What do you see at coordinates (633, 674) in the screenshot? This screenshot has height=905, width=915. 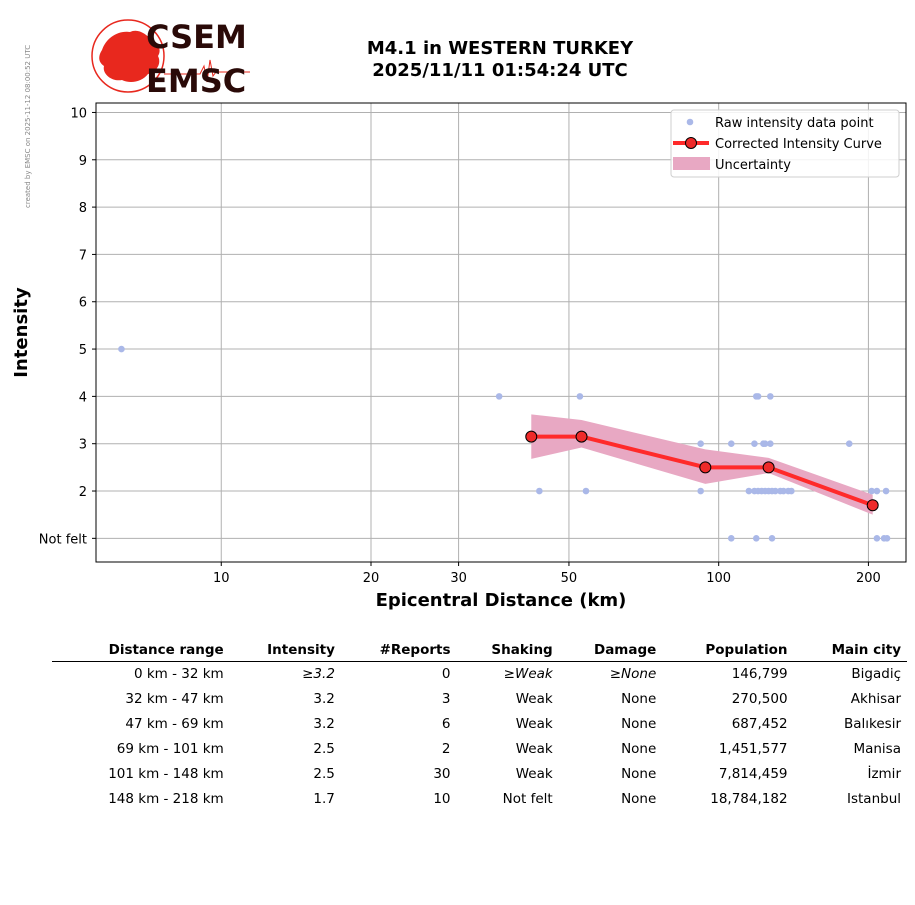 I see `table-cell: ≥None` at bounding box center [633, 674].